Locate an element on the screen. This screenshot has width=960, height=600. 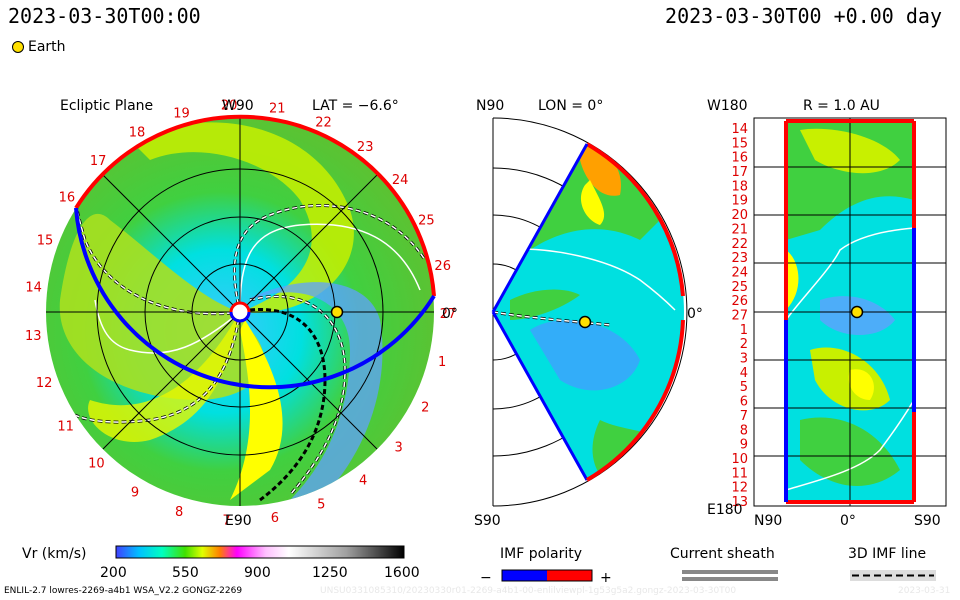
ecliptic-right-label: 0° is located at coordinates (450, 314).